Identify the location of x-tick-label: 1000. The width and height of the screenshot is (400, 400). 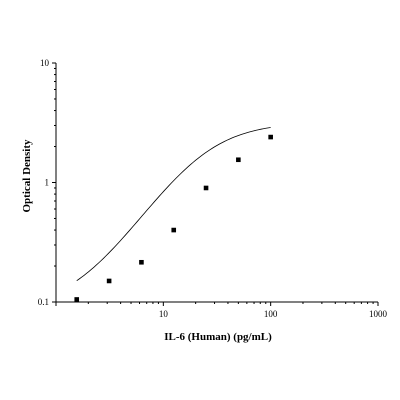
(378, 314).